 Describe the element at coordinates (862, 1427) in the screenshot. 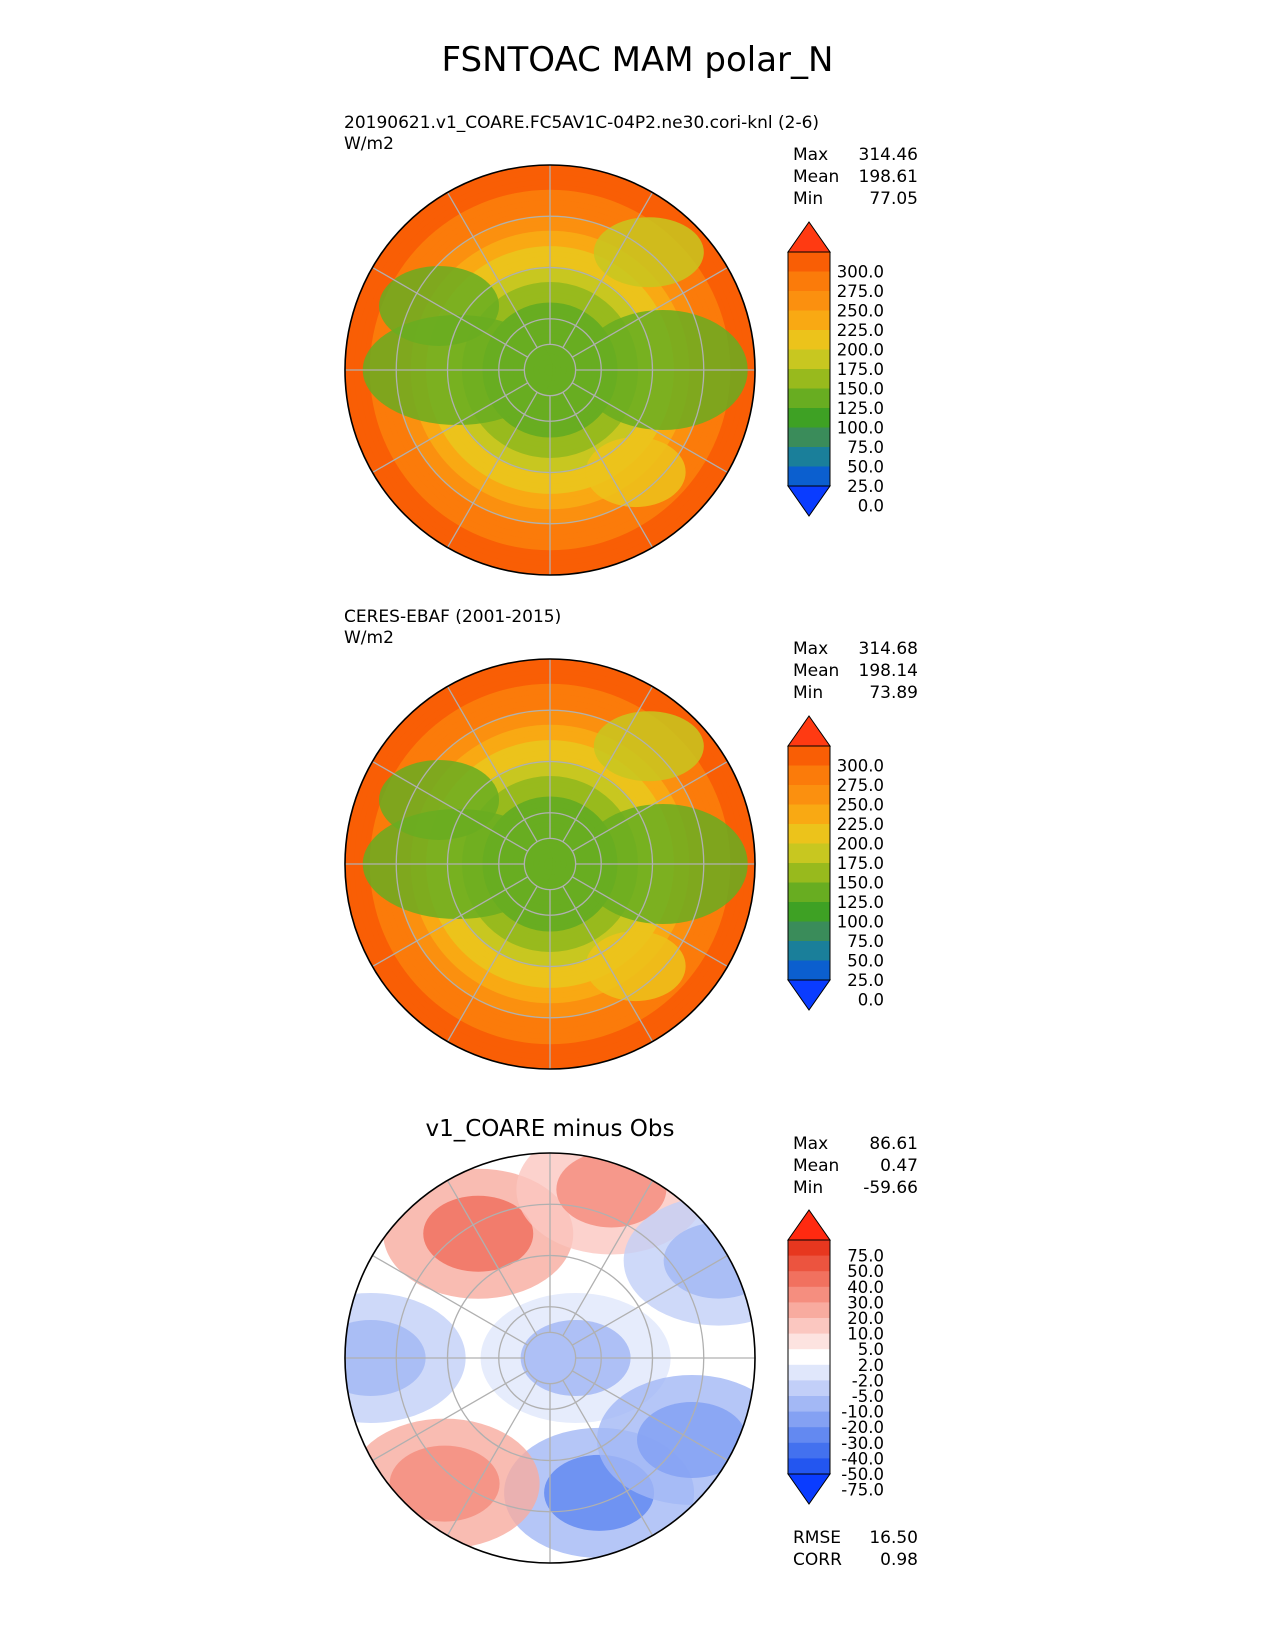

I see `colorbar-tick-label: -20.0` at that location.